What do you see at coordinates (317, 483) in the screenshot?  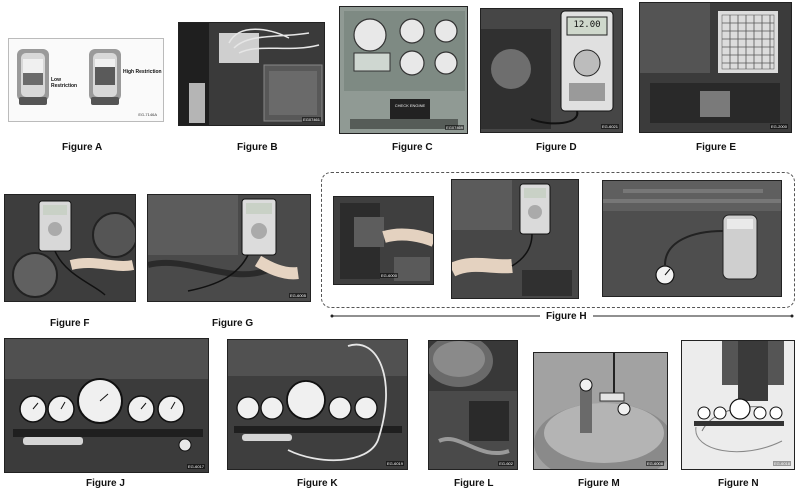 I see `figure-k-caption: Figure K` at bounding box center [317, 483].